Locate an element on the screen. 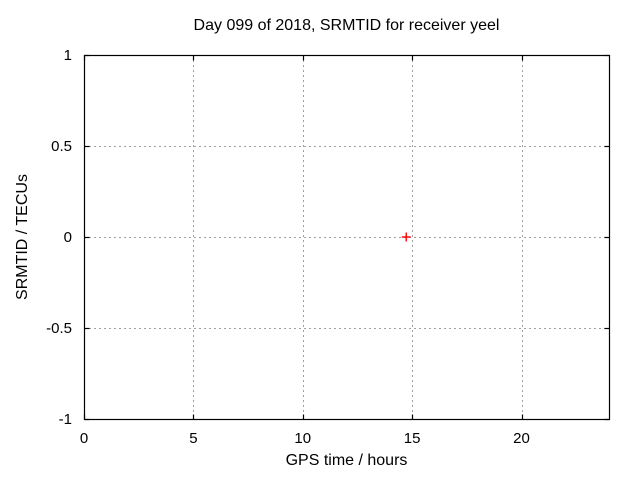  y-tick-label: -0.5 is located at coordinates (59, 328).